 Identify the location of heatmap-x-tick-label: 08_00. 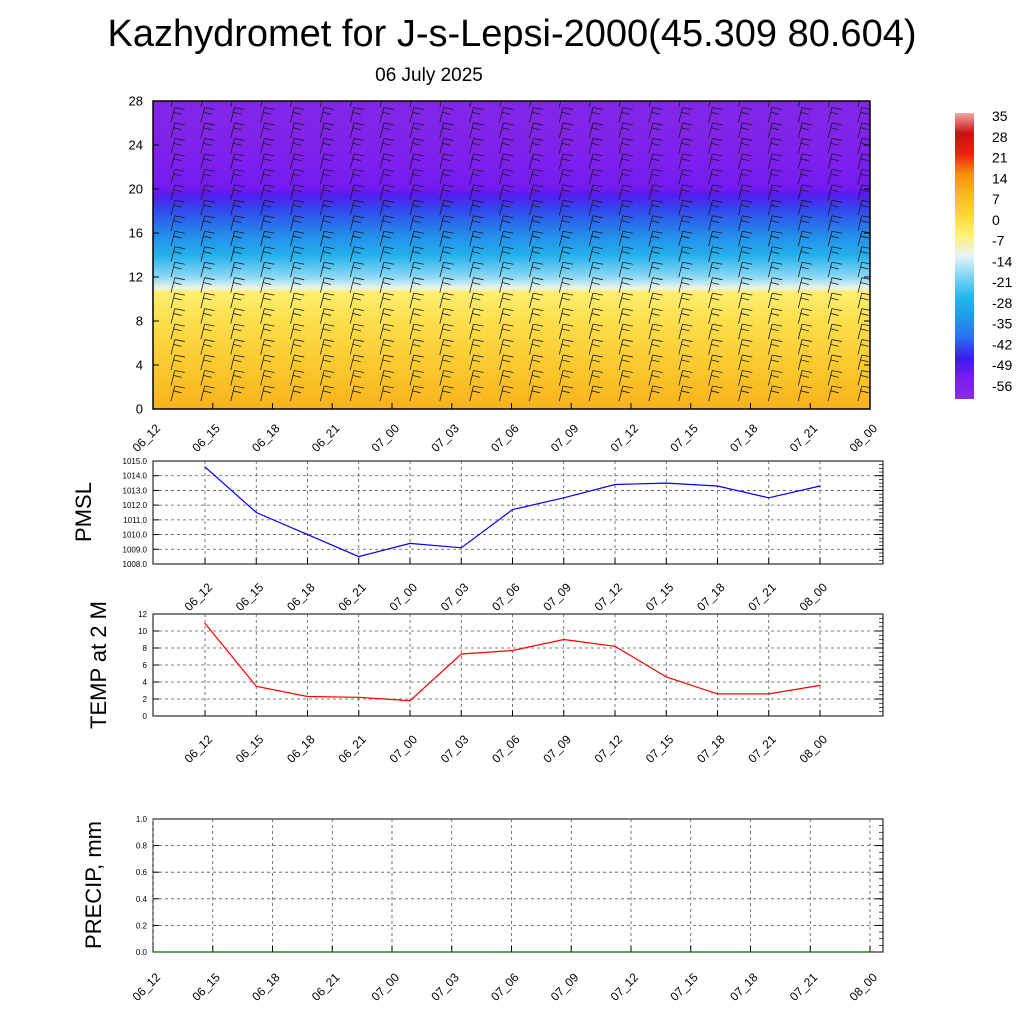
(864, 438).